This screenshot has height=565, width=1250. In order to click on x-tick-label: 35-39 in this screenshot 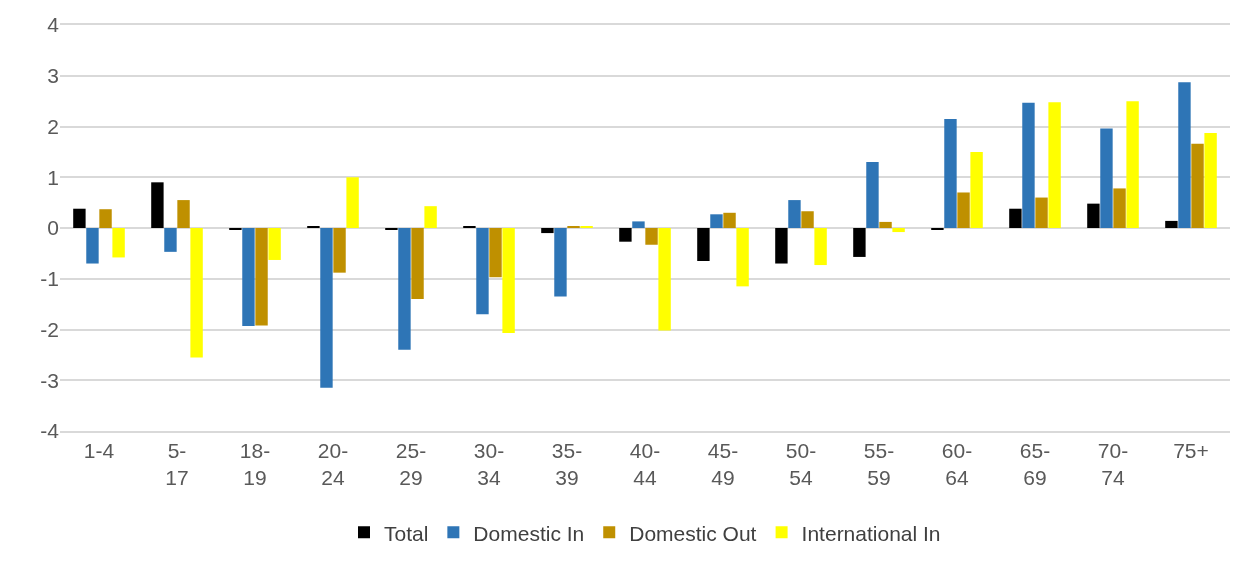, I will do `click(567, 464)`.